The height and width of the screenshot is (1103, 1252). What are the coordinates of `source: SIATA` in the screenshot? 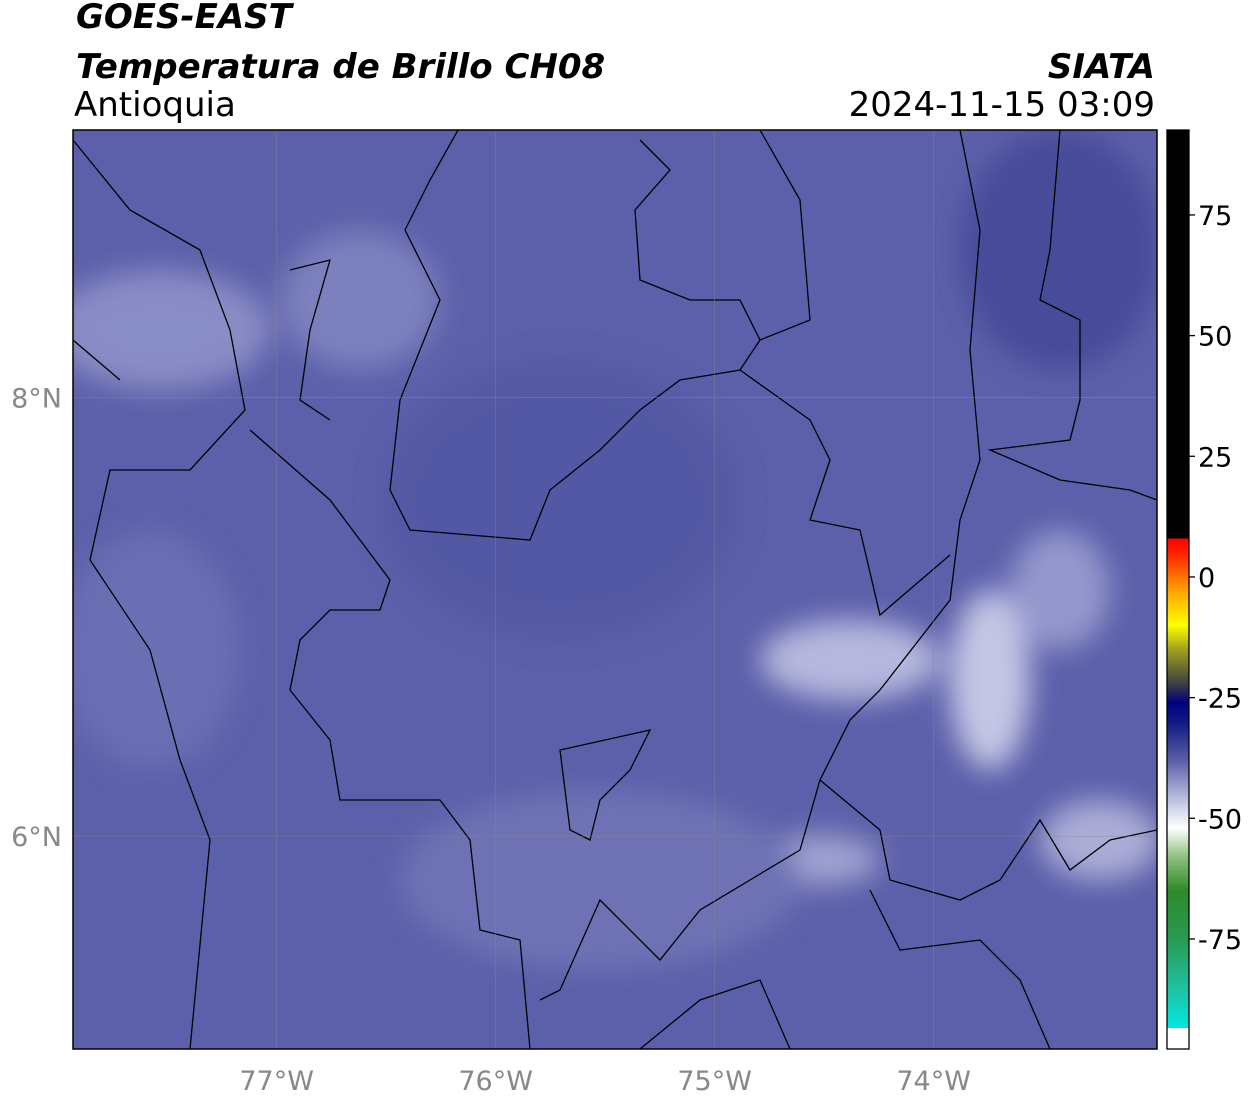 It's located at (1101, 67).